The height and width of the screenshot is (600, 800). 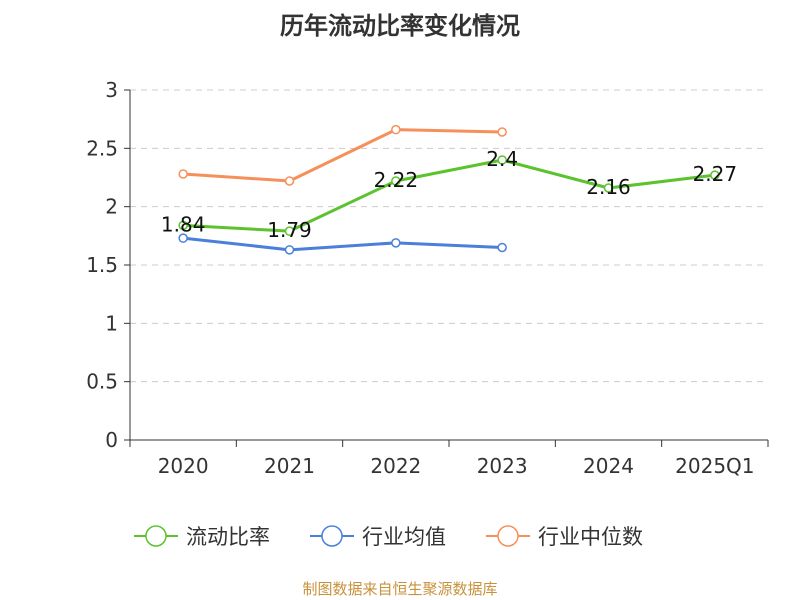 What do you see at coordinates (400, 26) in the screenshot?
I see `chart-title: 历年流动比率变化情况` at bounding box center [400, 26].